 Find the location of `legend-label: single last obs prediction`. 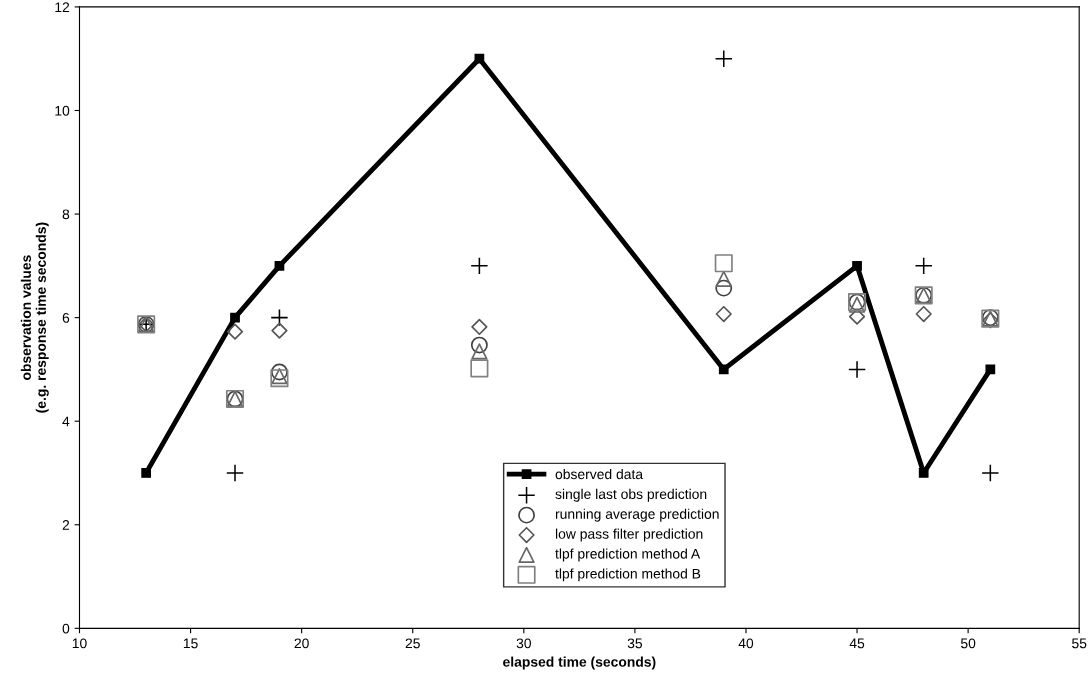

legend-label: single last obs prediction is located at coordinates (631, 495).